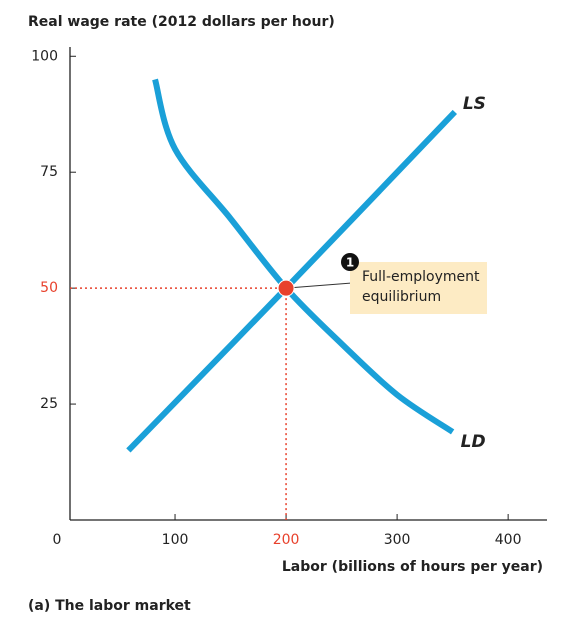  I want to click on annotation-line: Full-employment, so click(421, 277).